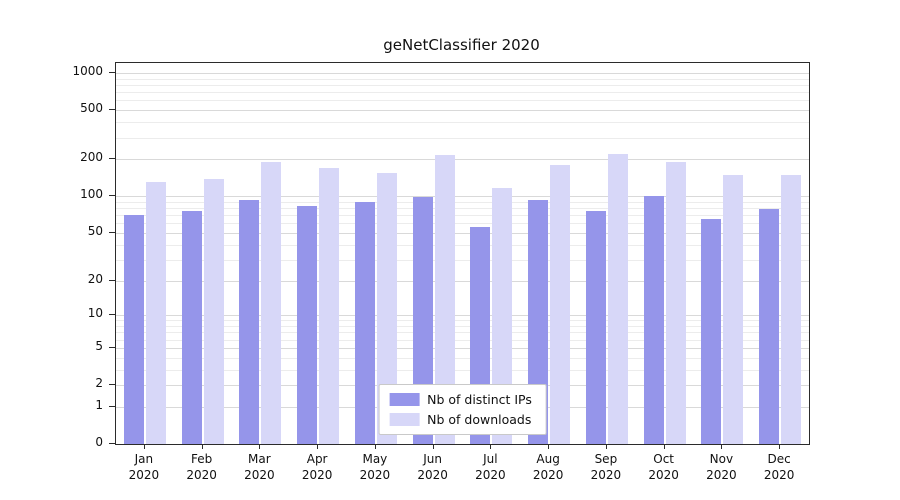 This screenshot has height=500, width=900. What do you see at coordinates (432, 459) in the screenshot?
I see `x-tick-label-line: Jun` at bounding box center [432, 459].